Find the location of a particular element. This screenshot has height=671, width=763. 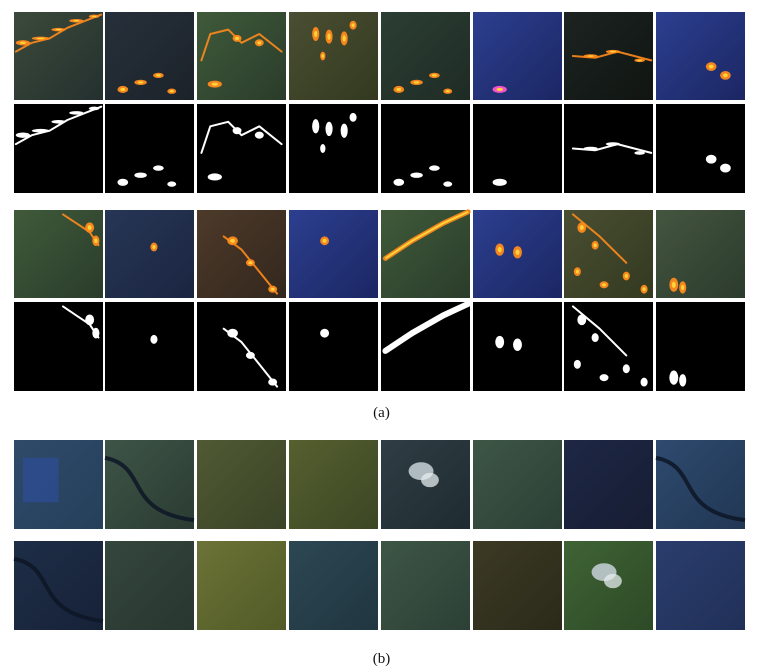

caption-b: (b) is located at coordinates (381, 659).